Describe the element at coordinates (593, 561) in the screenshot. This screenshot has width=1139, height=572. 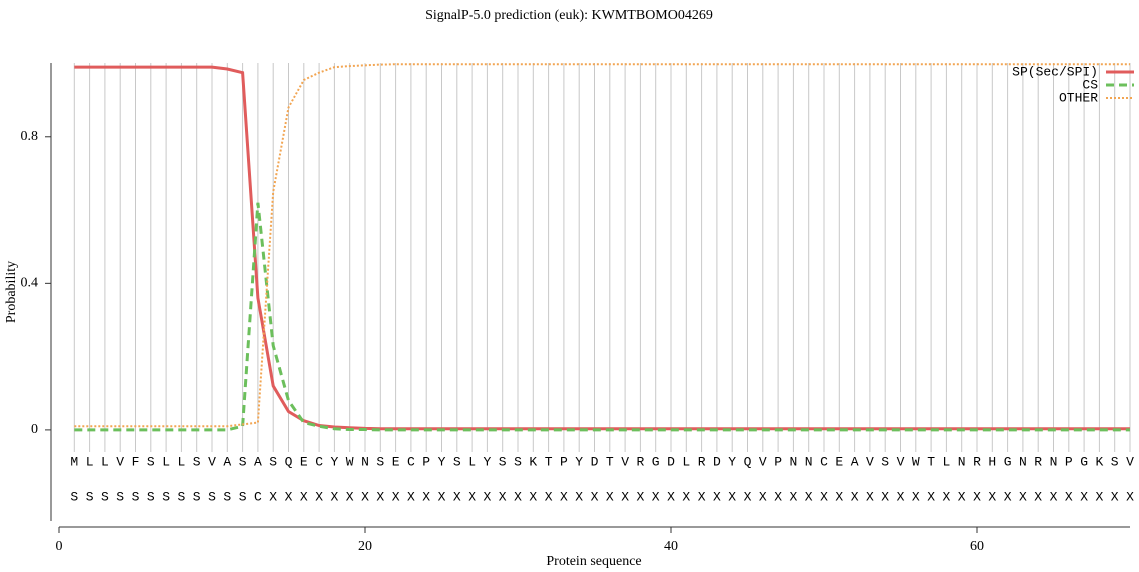
I see `x-axis-label: Protein sequence` at that location.